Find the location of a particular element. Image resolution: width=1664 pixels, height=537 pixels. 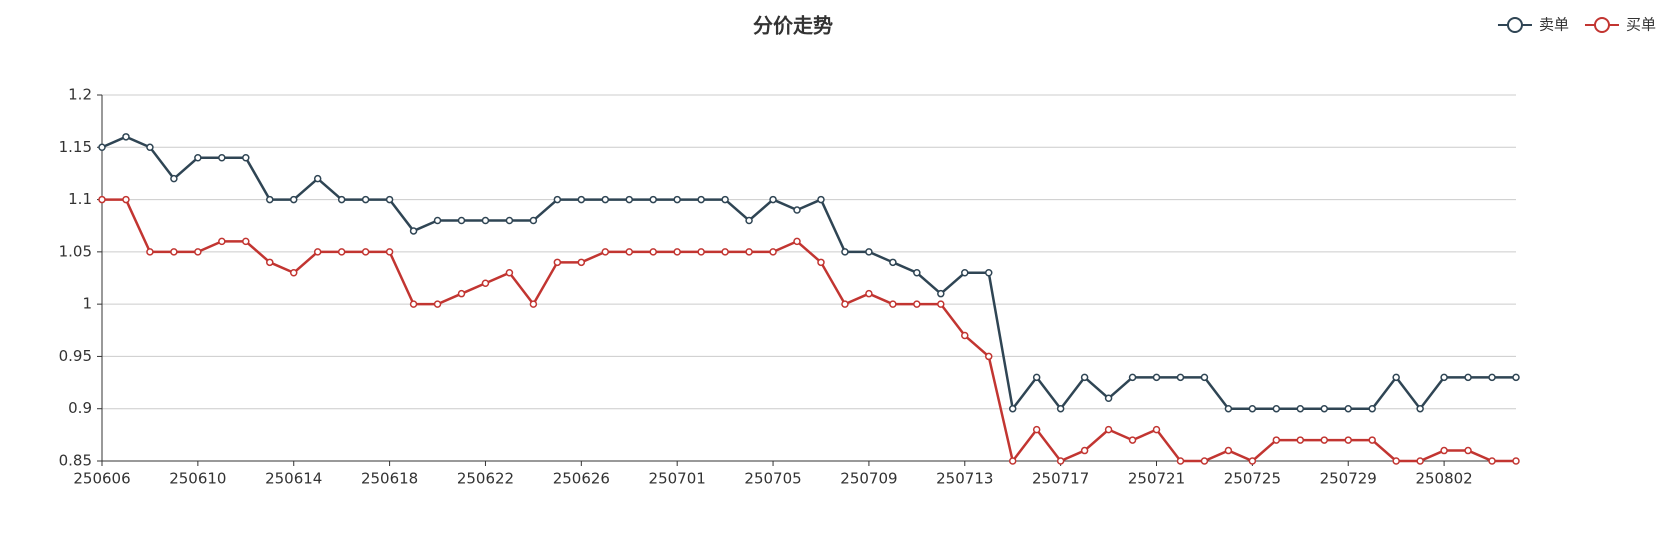

x-tick-label: 250610 is located at coordinates (197, 479).